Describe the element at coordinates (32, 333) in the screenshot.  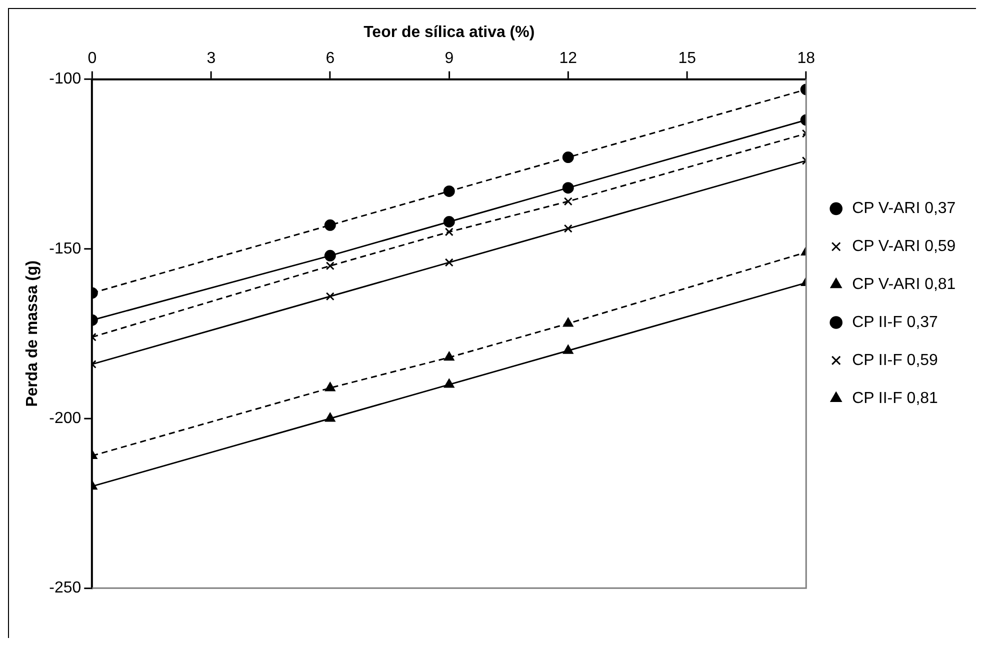
I see `y-axis-title: Perda de massa (g)` at that location.